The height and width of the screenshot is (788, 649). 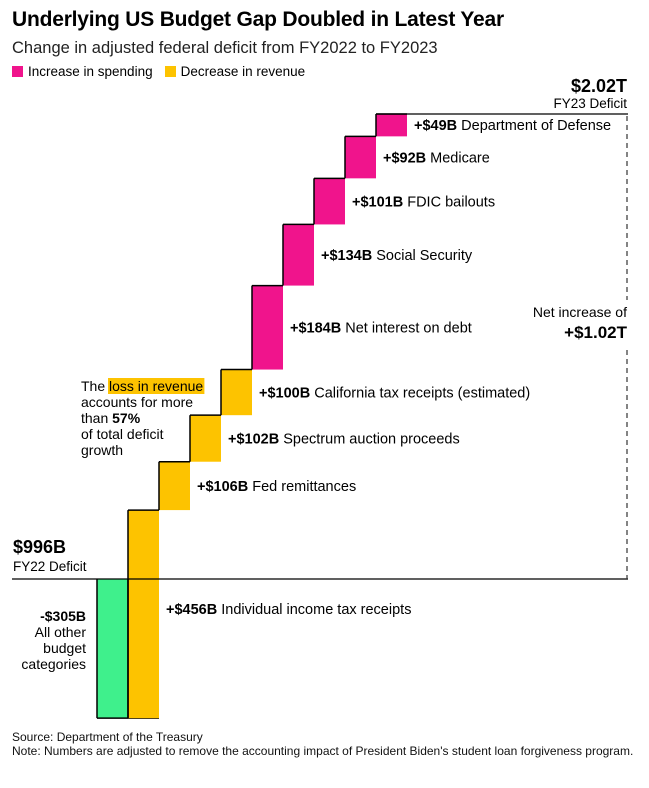 I want to click on bar-label-7: +$101B FDIC bailouts, so click(x=423, y=202).